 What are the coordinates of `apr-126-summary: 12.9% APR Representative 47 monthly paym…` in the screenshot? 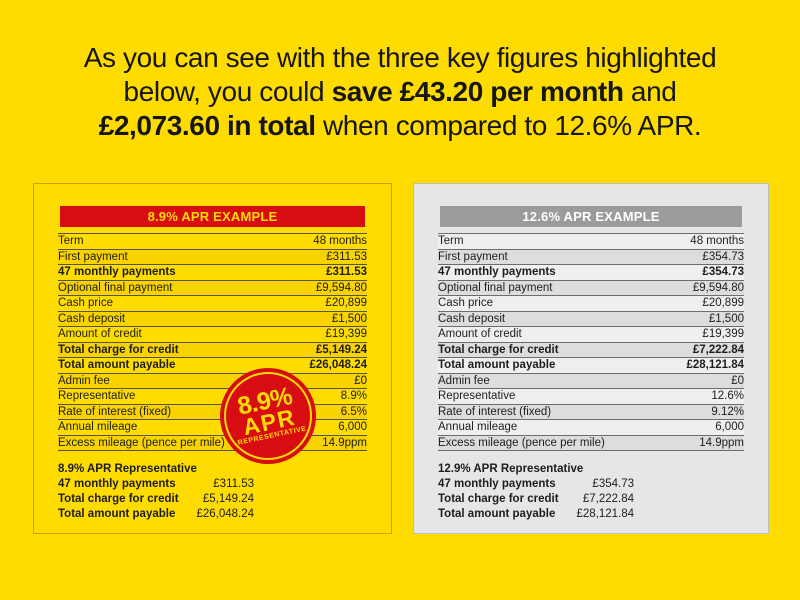 It's located at (591, 492).